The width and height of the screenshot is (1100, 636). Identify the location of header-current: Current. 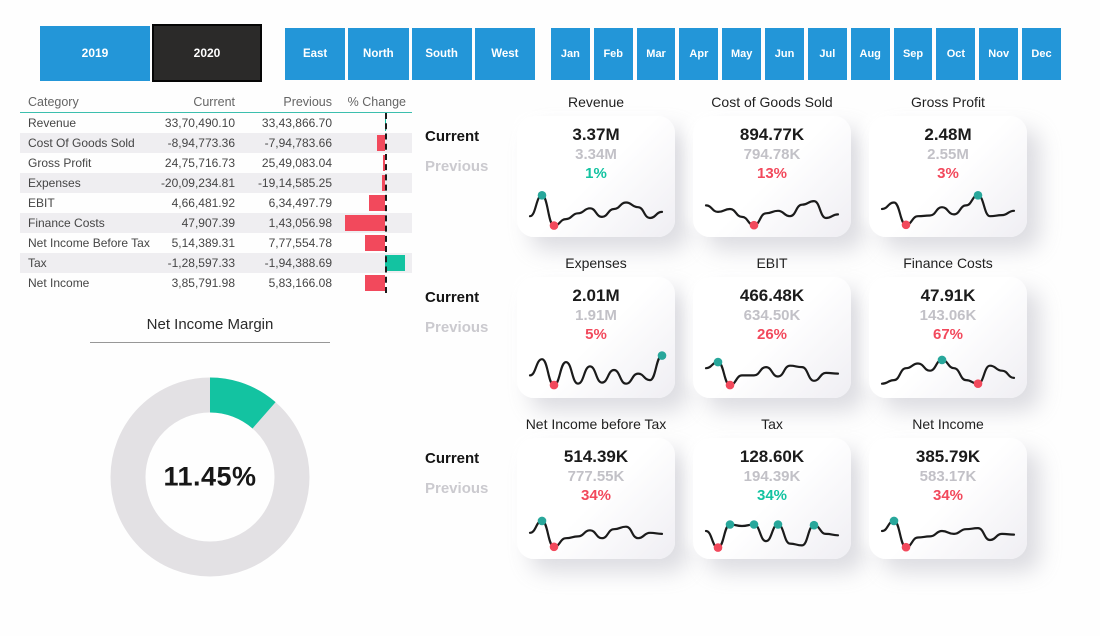
(214, 102).